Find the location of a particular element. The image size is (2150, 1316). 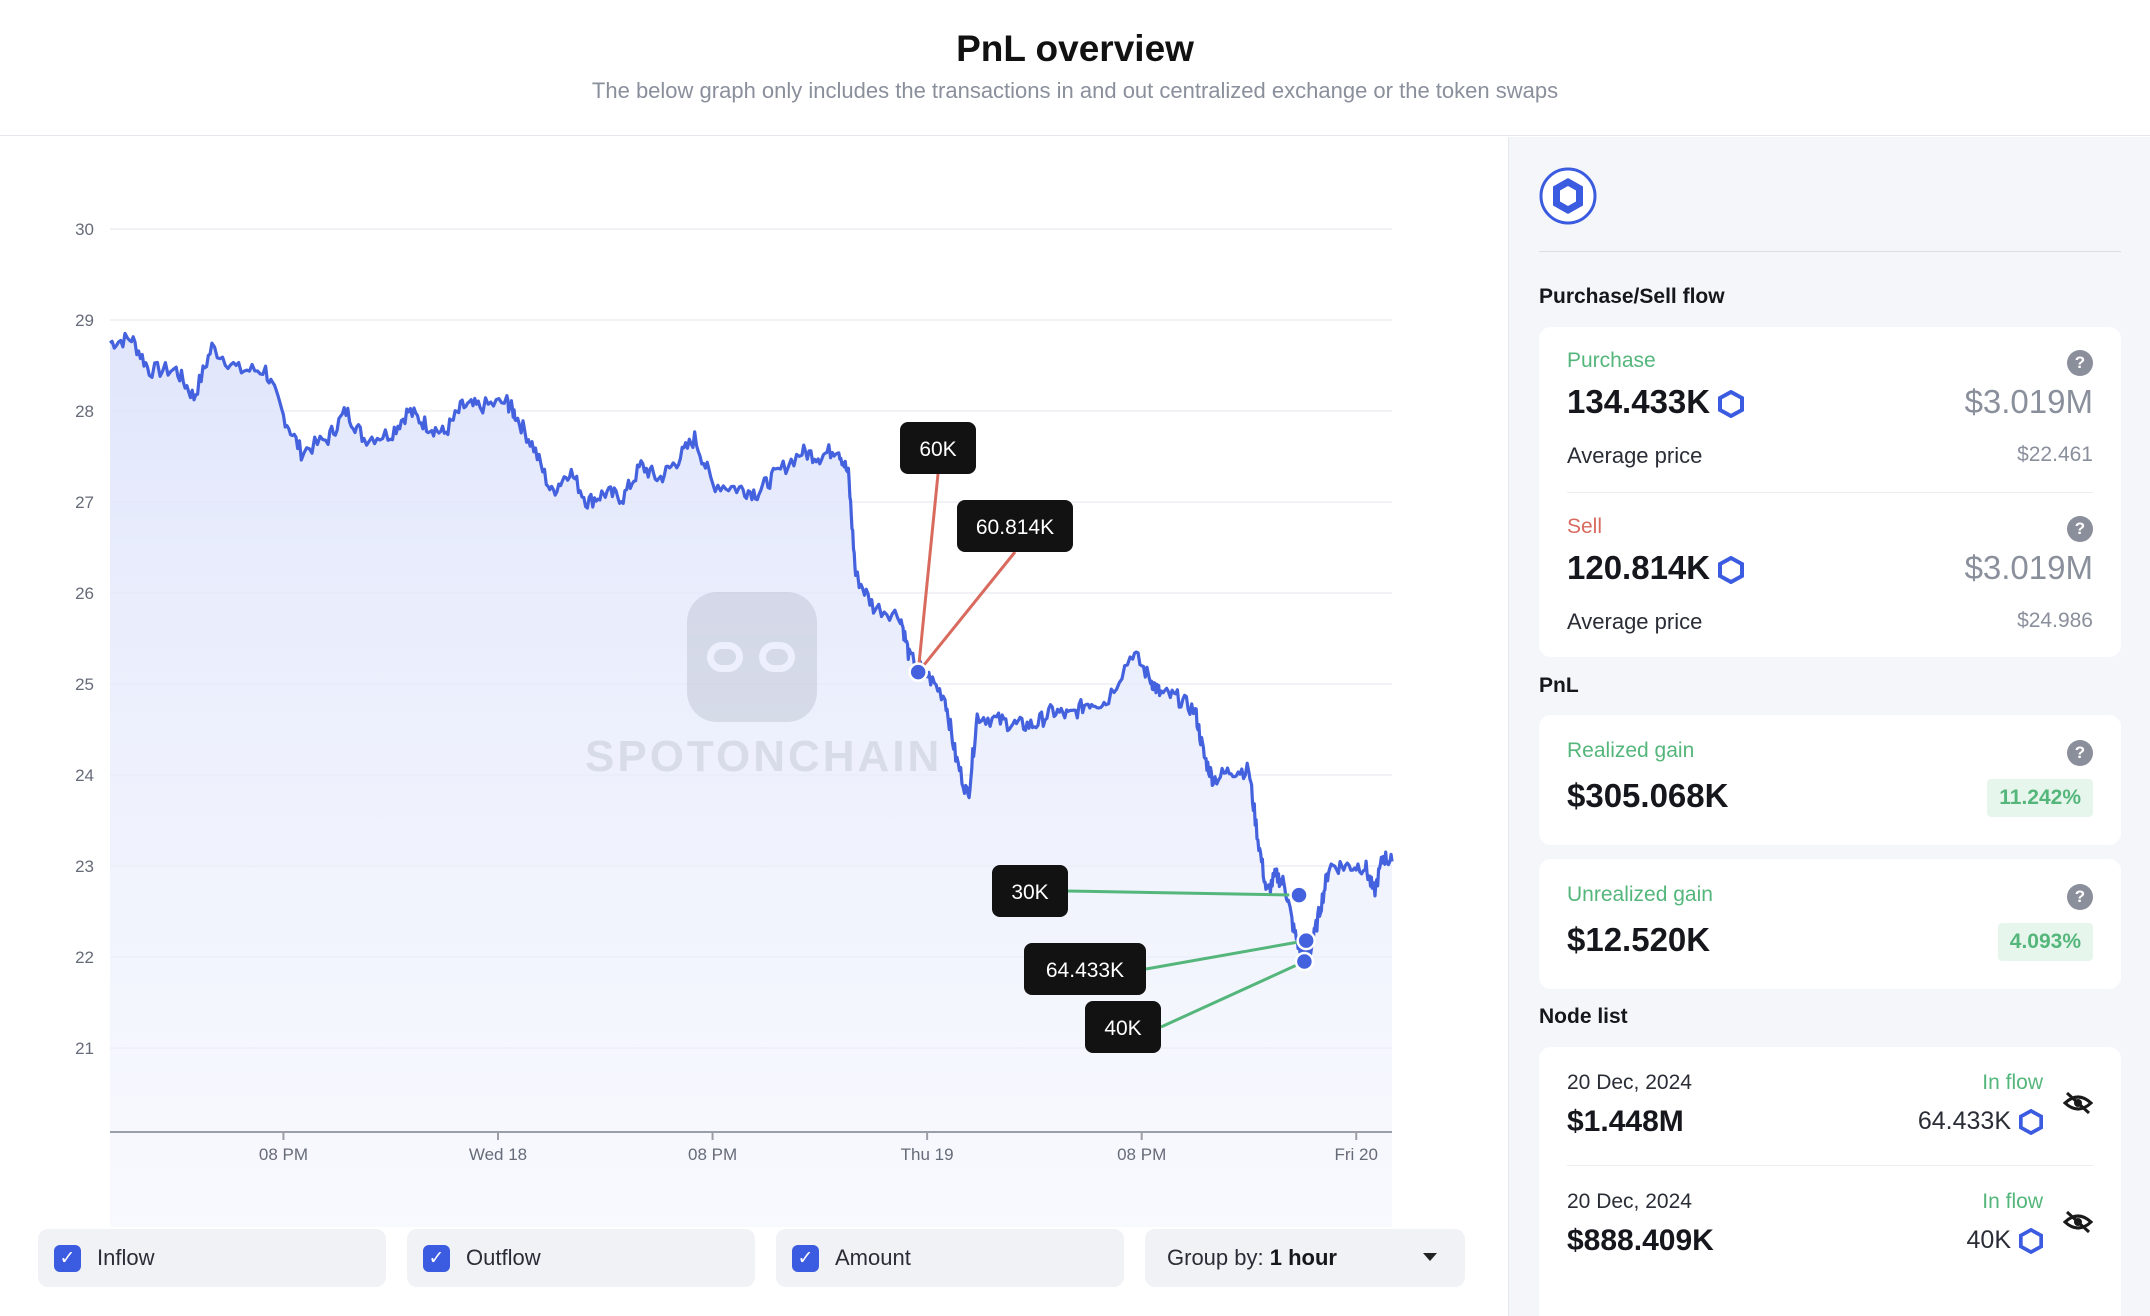

flow-annotation: 60.814K is located at coordinates (990, 591).